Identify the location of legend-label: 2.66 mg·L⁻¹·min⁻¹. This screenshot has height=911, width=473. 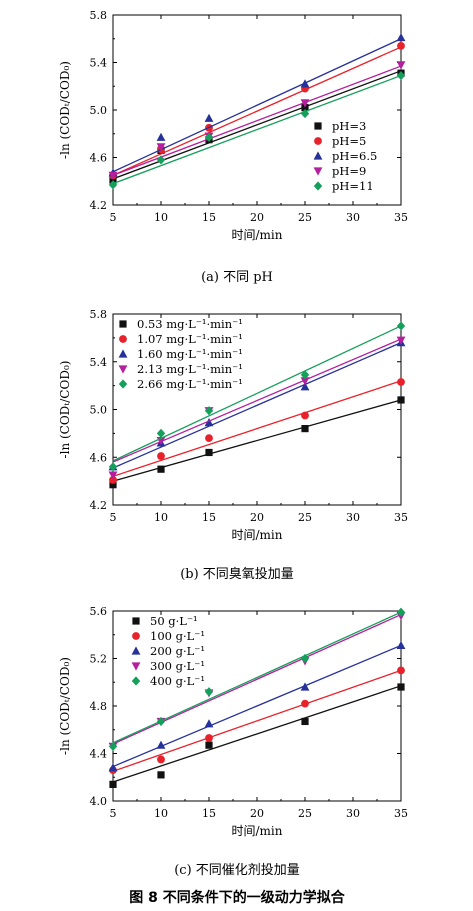
(190, 384).